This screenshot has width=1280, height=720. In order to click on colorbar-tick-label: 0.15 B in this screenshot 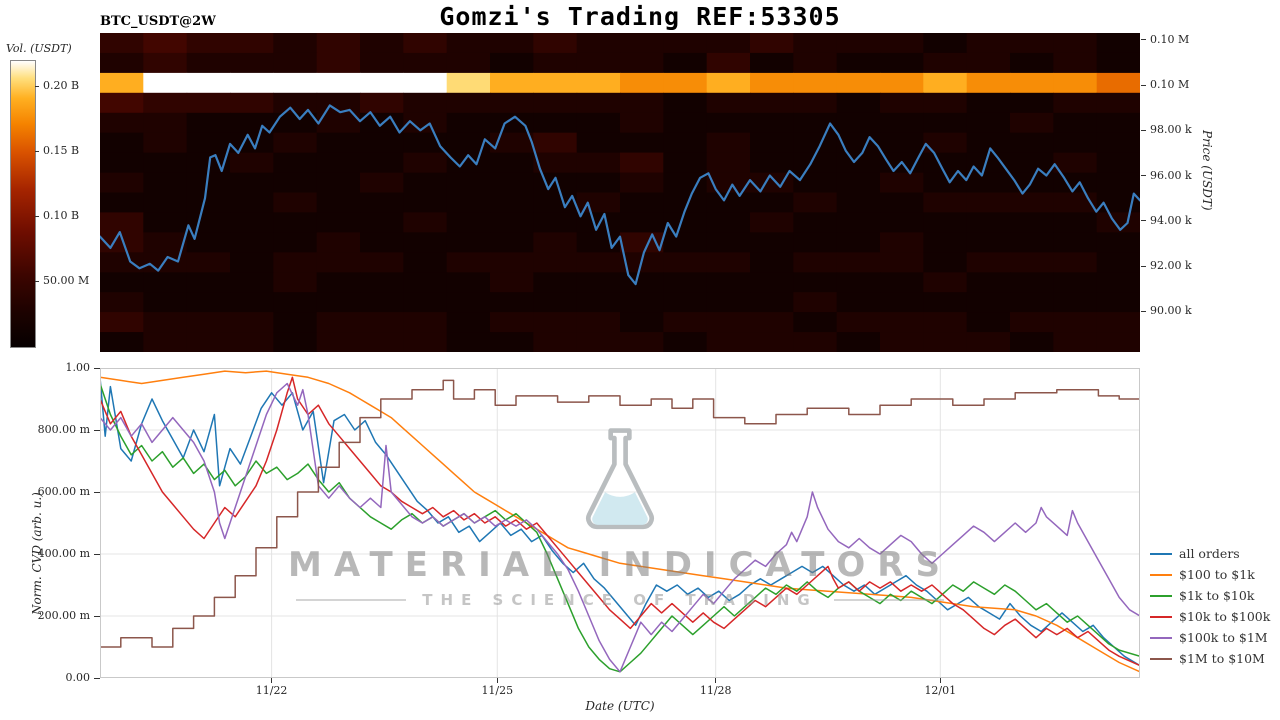, I will do `click(61, 150)`.